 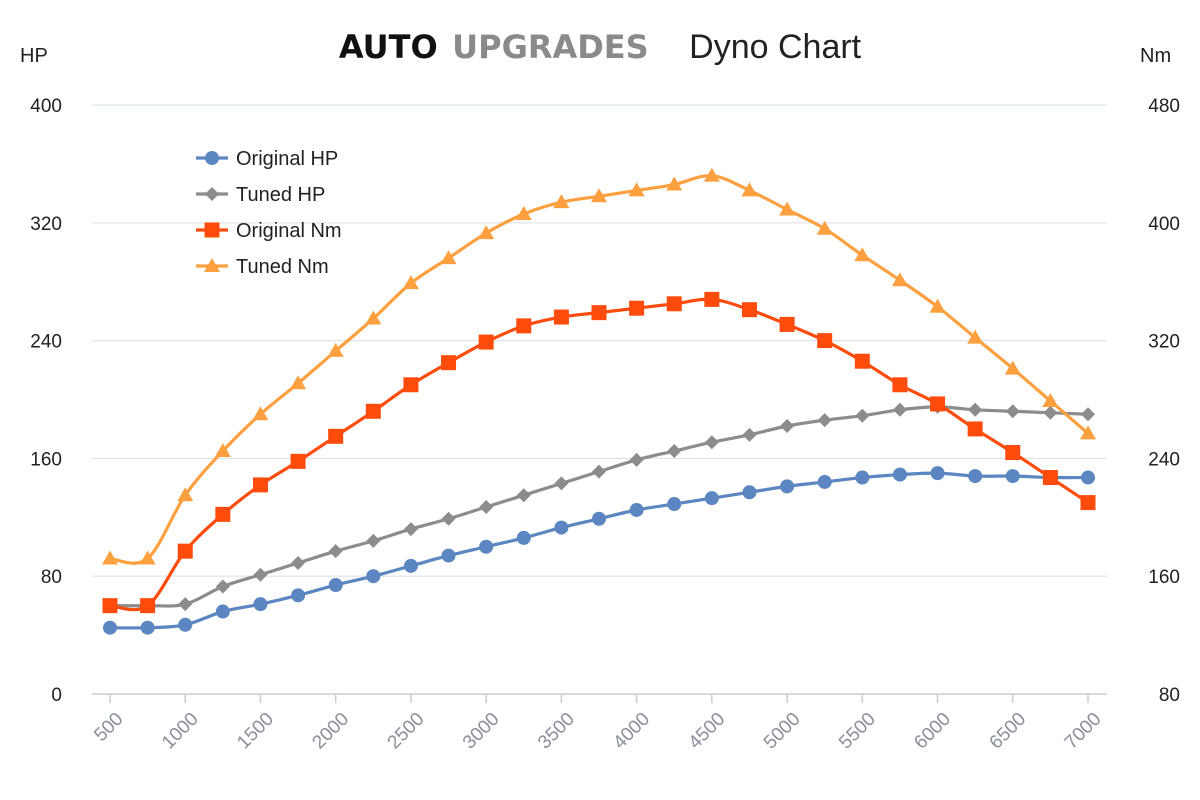 What do you see at coordinates (34, 56) in the screenshot?
I see `y-left-unit: HP` at bounding box center [34, 56].